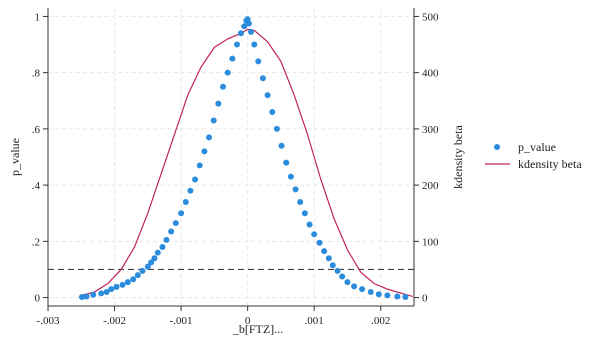 The width and height of the screenshot is (594, 353). I want to click on y-tick-label-left: 1, so click(38, 17).